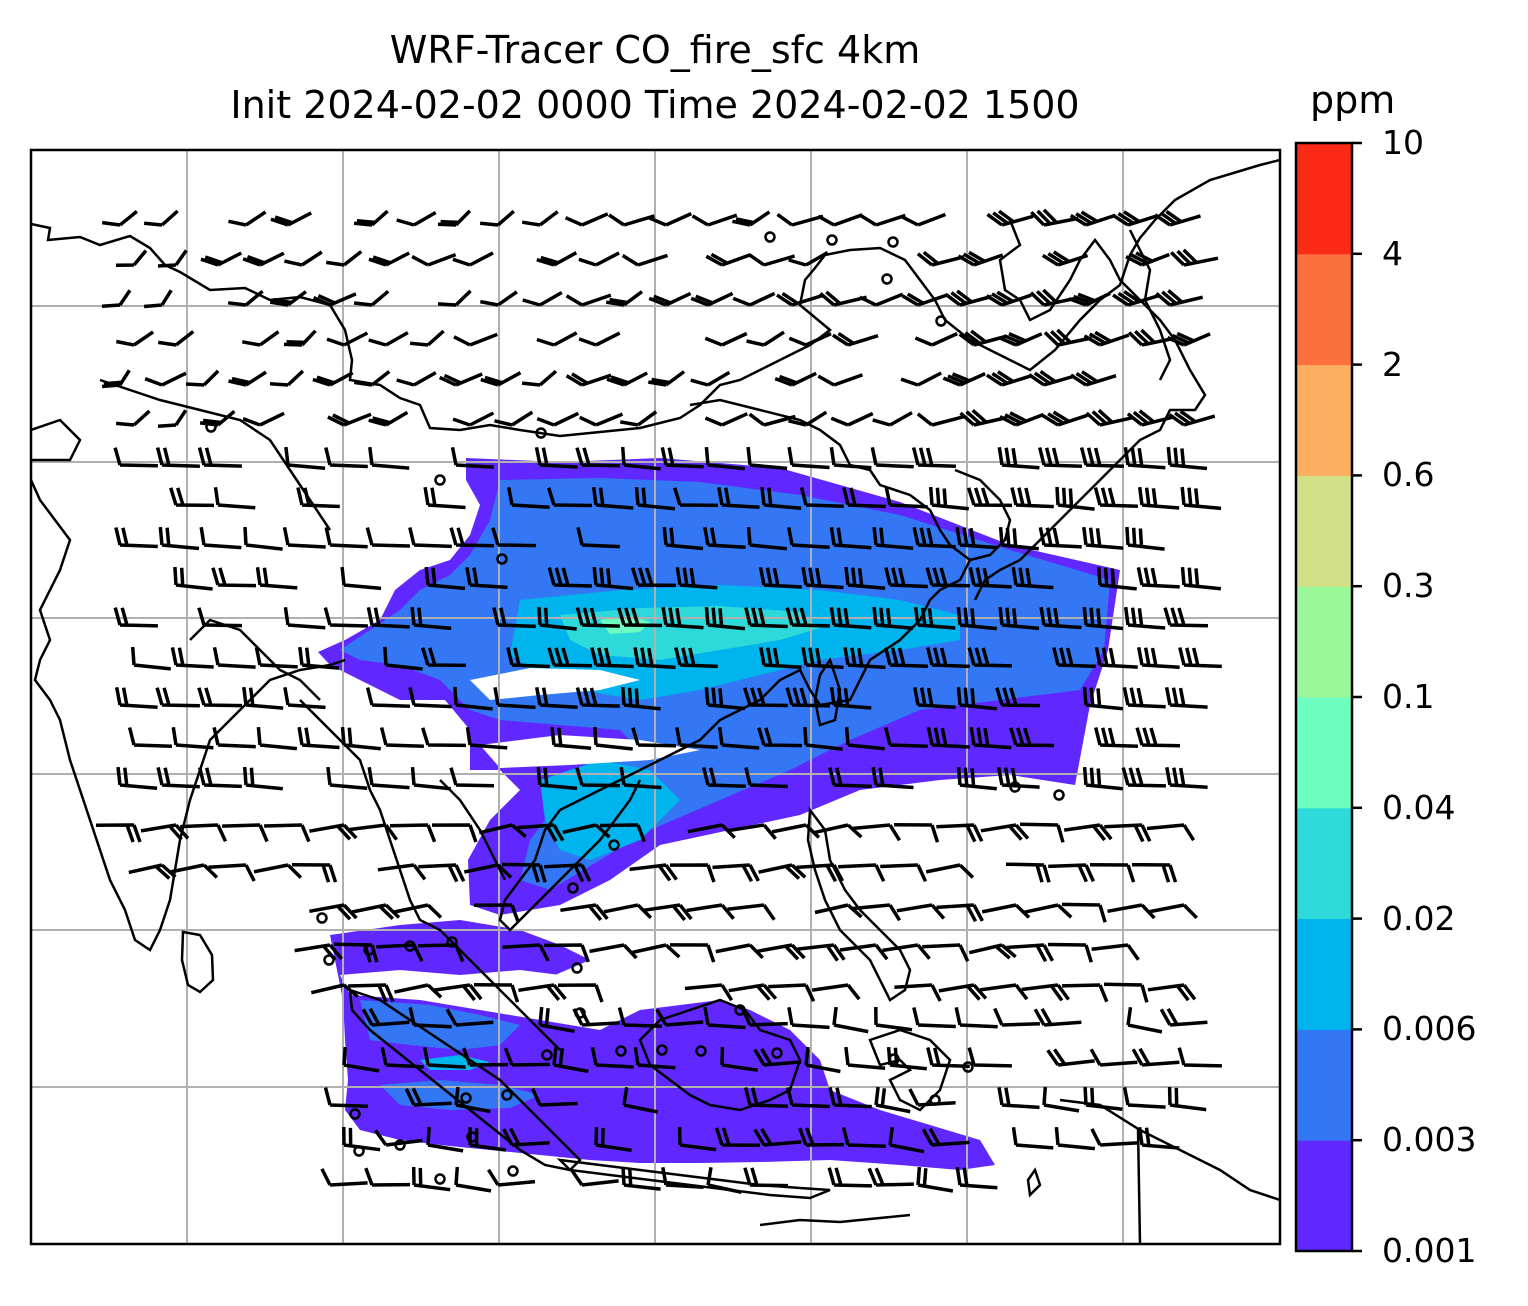  What do you see at coordinates (1403, 142) in the screenshot?
I see `colorbar-tick-label-10: 10` at bounding box center [1403, 142].